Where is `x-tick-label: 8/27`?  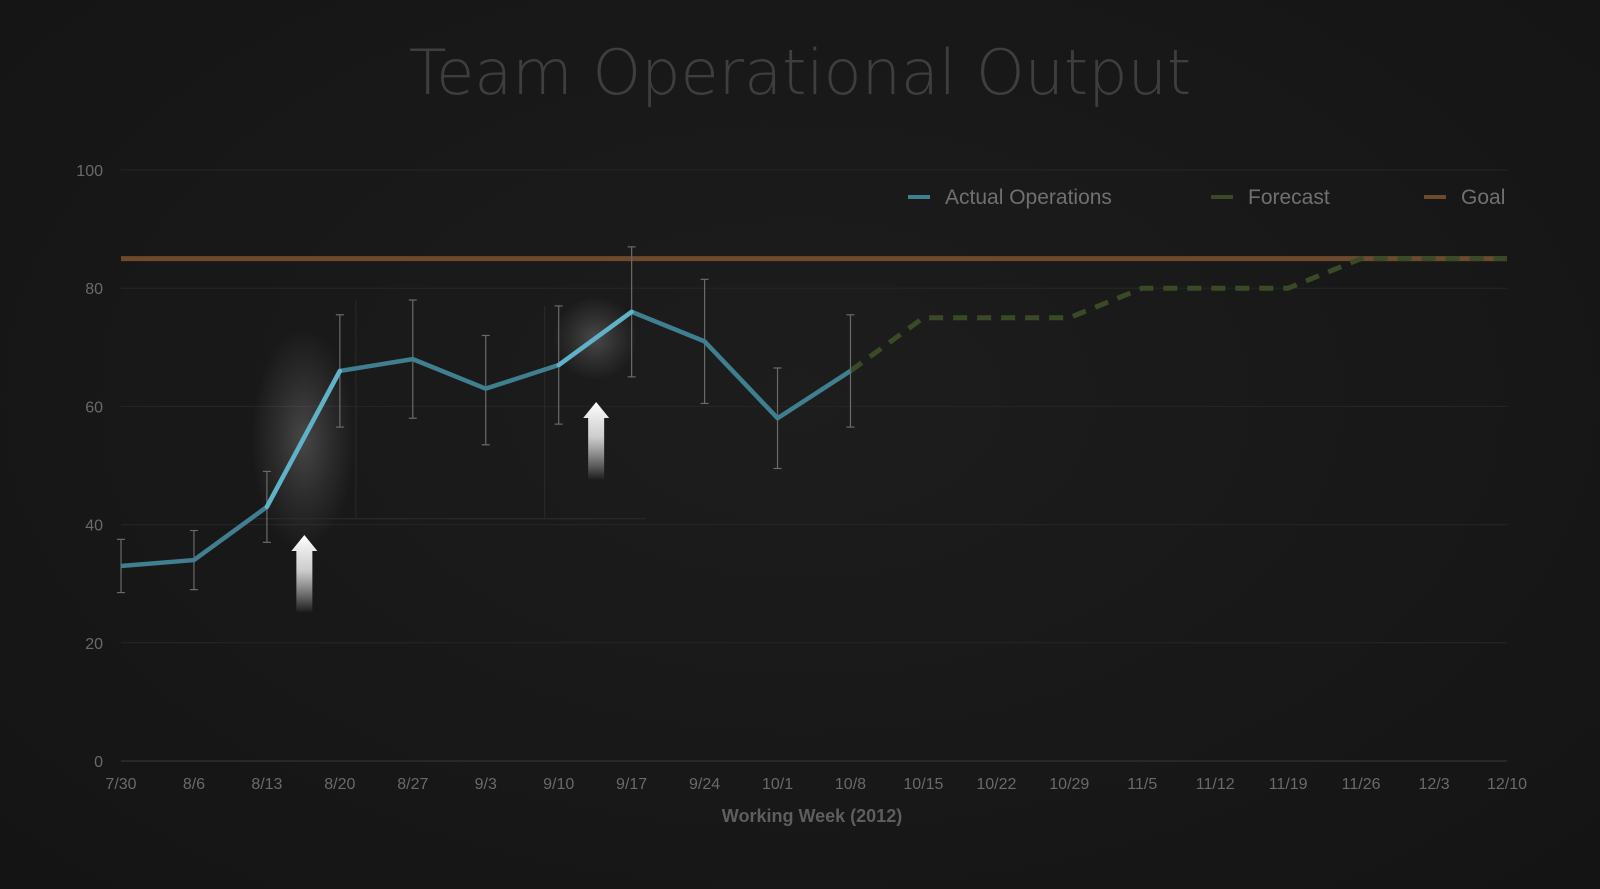 x-tick-label: 8/27 is located at coordinates (412, 784).